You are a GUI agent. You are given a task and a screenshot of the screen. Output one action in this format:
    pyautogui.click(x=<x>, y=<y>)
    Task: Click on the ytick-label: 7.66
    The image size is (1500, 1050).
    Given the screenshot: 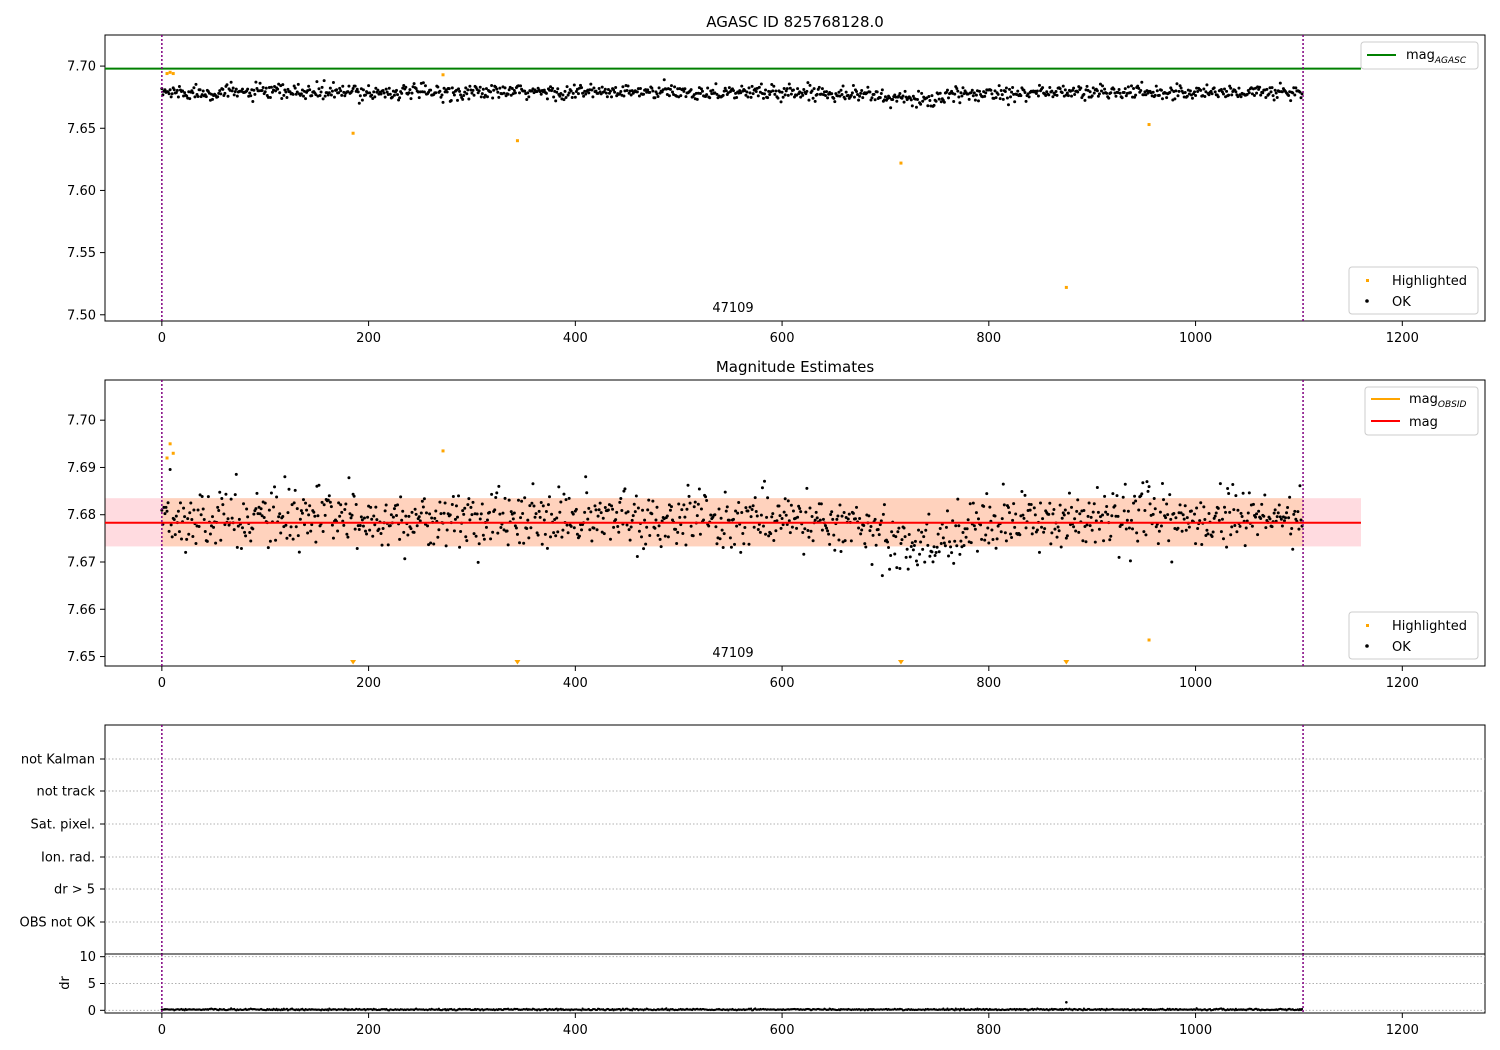 What is the action you would take?
    pyautogui.click(x=81, y=610)
    